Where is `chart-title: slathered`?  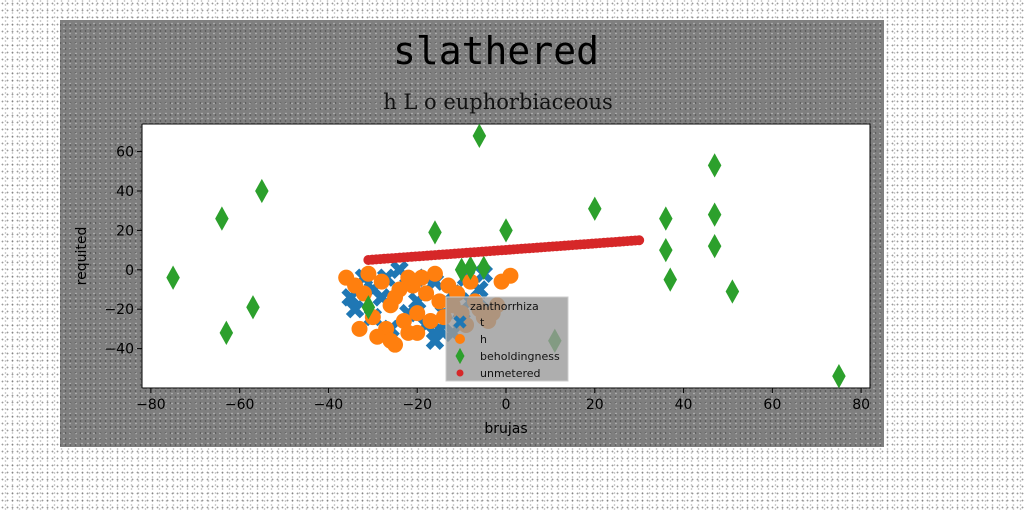
chart-title: slathered is located at coordinates (496, 51).